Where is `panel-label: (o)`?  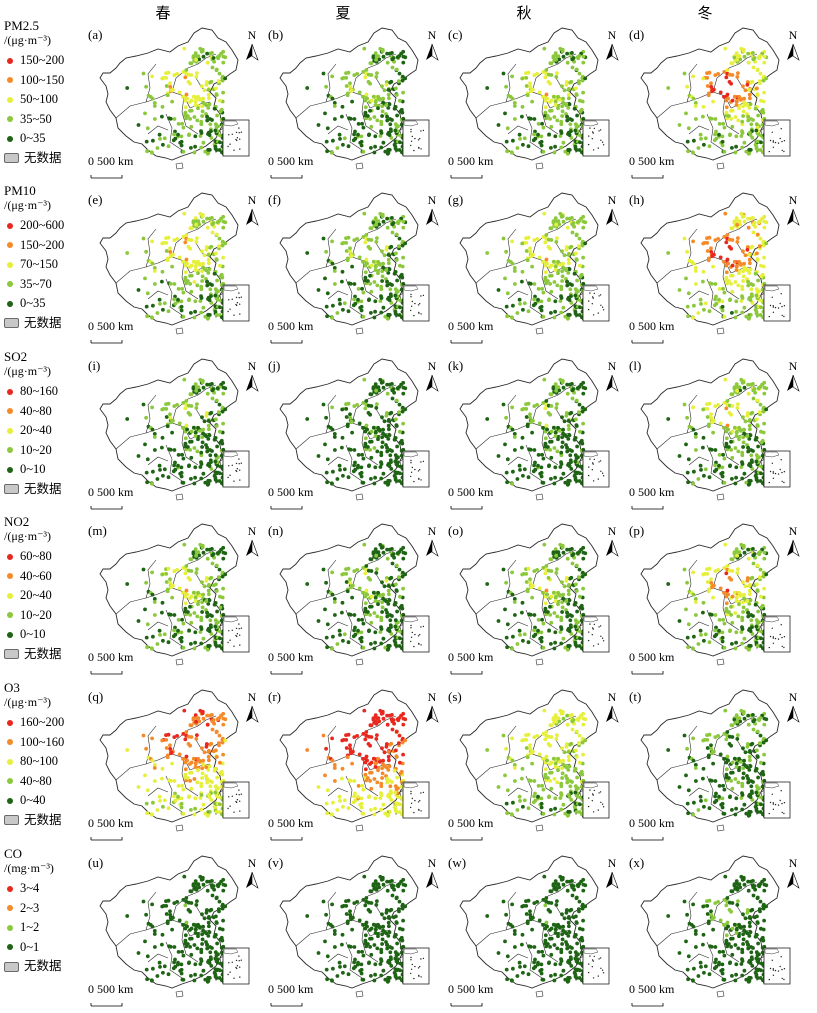 panel-label: (o) is located at coordinates (455, 531).